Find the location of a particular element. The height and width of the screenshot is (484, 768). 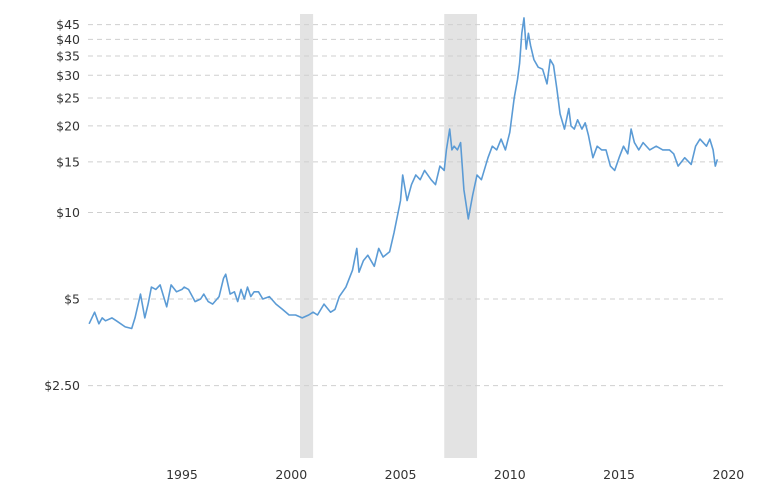

y-tick-label: $10 is located at coordinates (68, 212).